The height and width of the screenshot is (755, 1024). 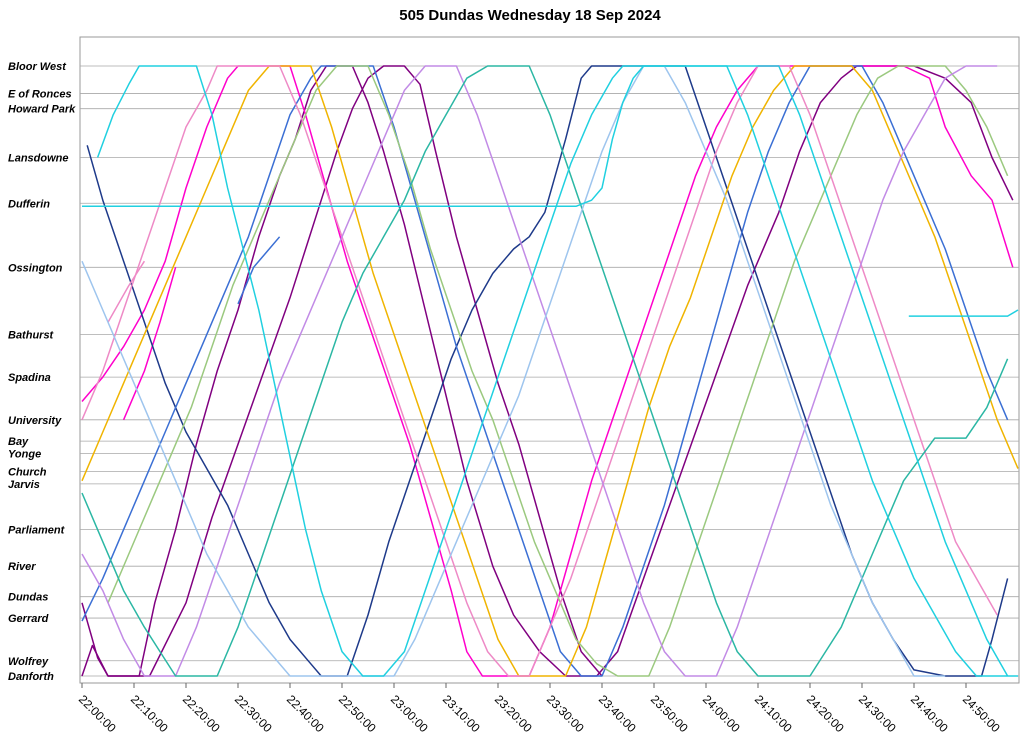 I want to click on x-tick-label: 24:00:00, so click(x=721, y=713).